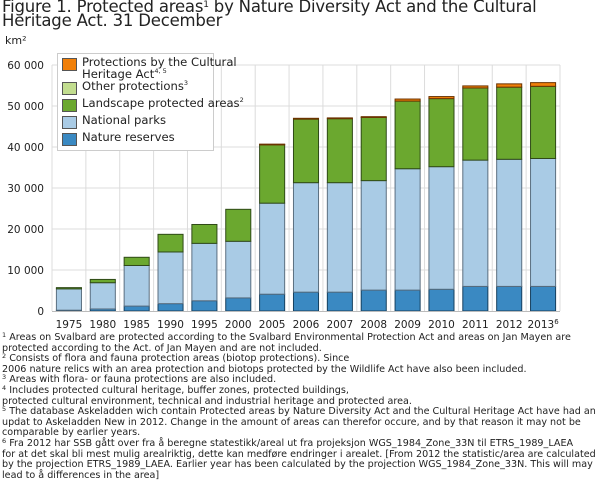 Image resolution: width=610 pixels, height=488 pixels. What do you see at coordinates (25, 66) in the screenshot?
I see `y-tick-label: 60 000` at bounding box center [25, 66].